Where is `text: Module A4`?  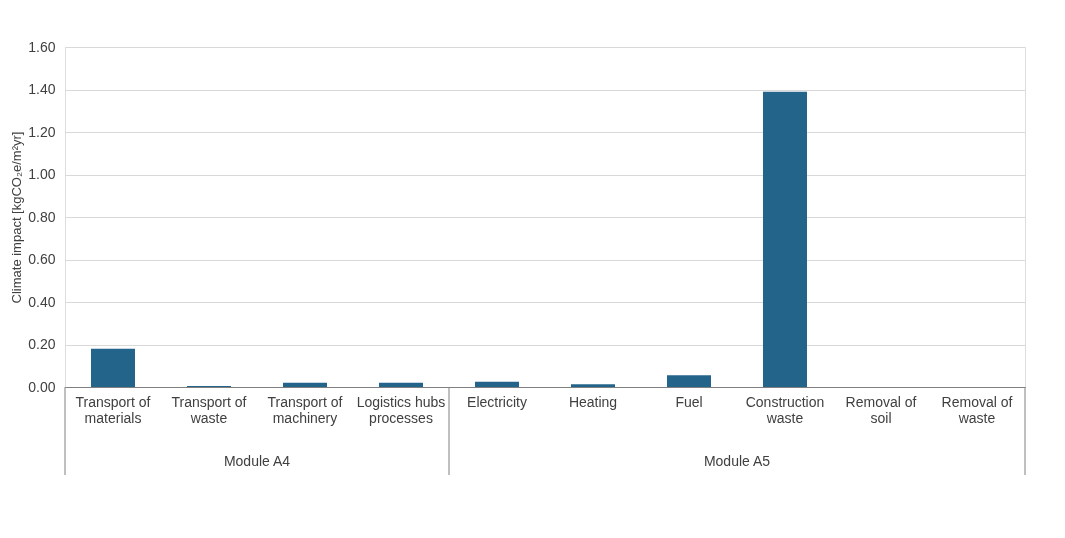
text: Module A4 is located at coordinates (257, 461).